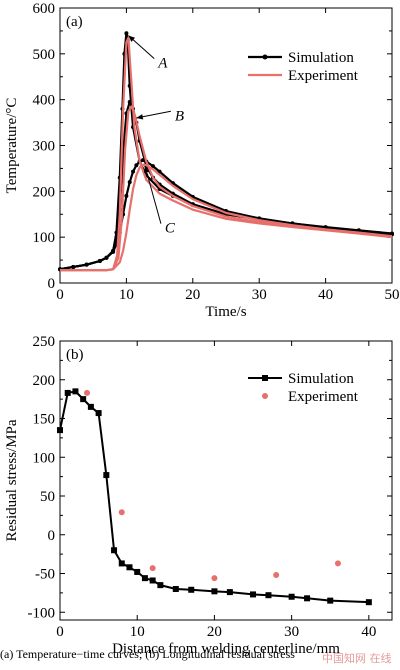 Image resolution: width=400 pixels, height=670 pixels. What do you see at coordinates (265, 396) in the screenshot?
I see `legend-swatch` at bounding box center [265, 396].